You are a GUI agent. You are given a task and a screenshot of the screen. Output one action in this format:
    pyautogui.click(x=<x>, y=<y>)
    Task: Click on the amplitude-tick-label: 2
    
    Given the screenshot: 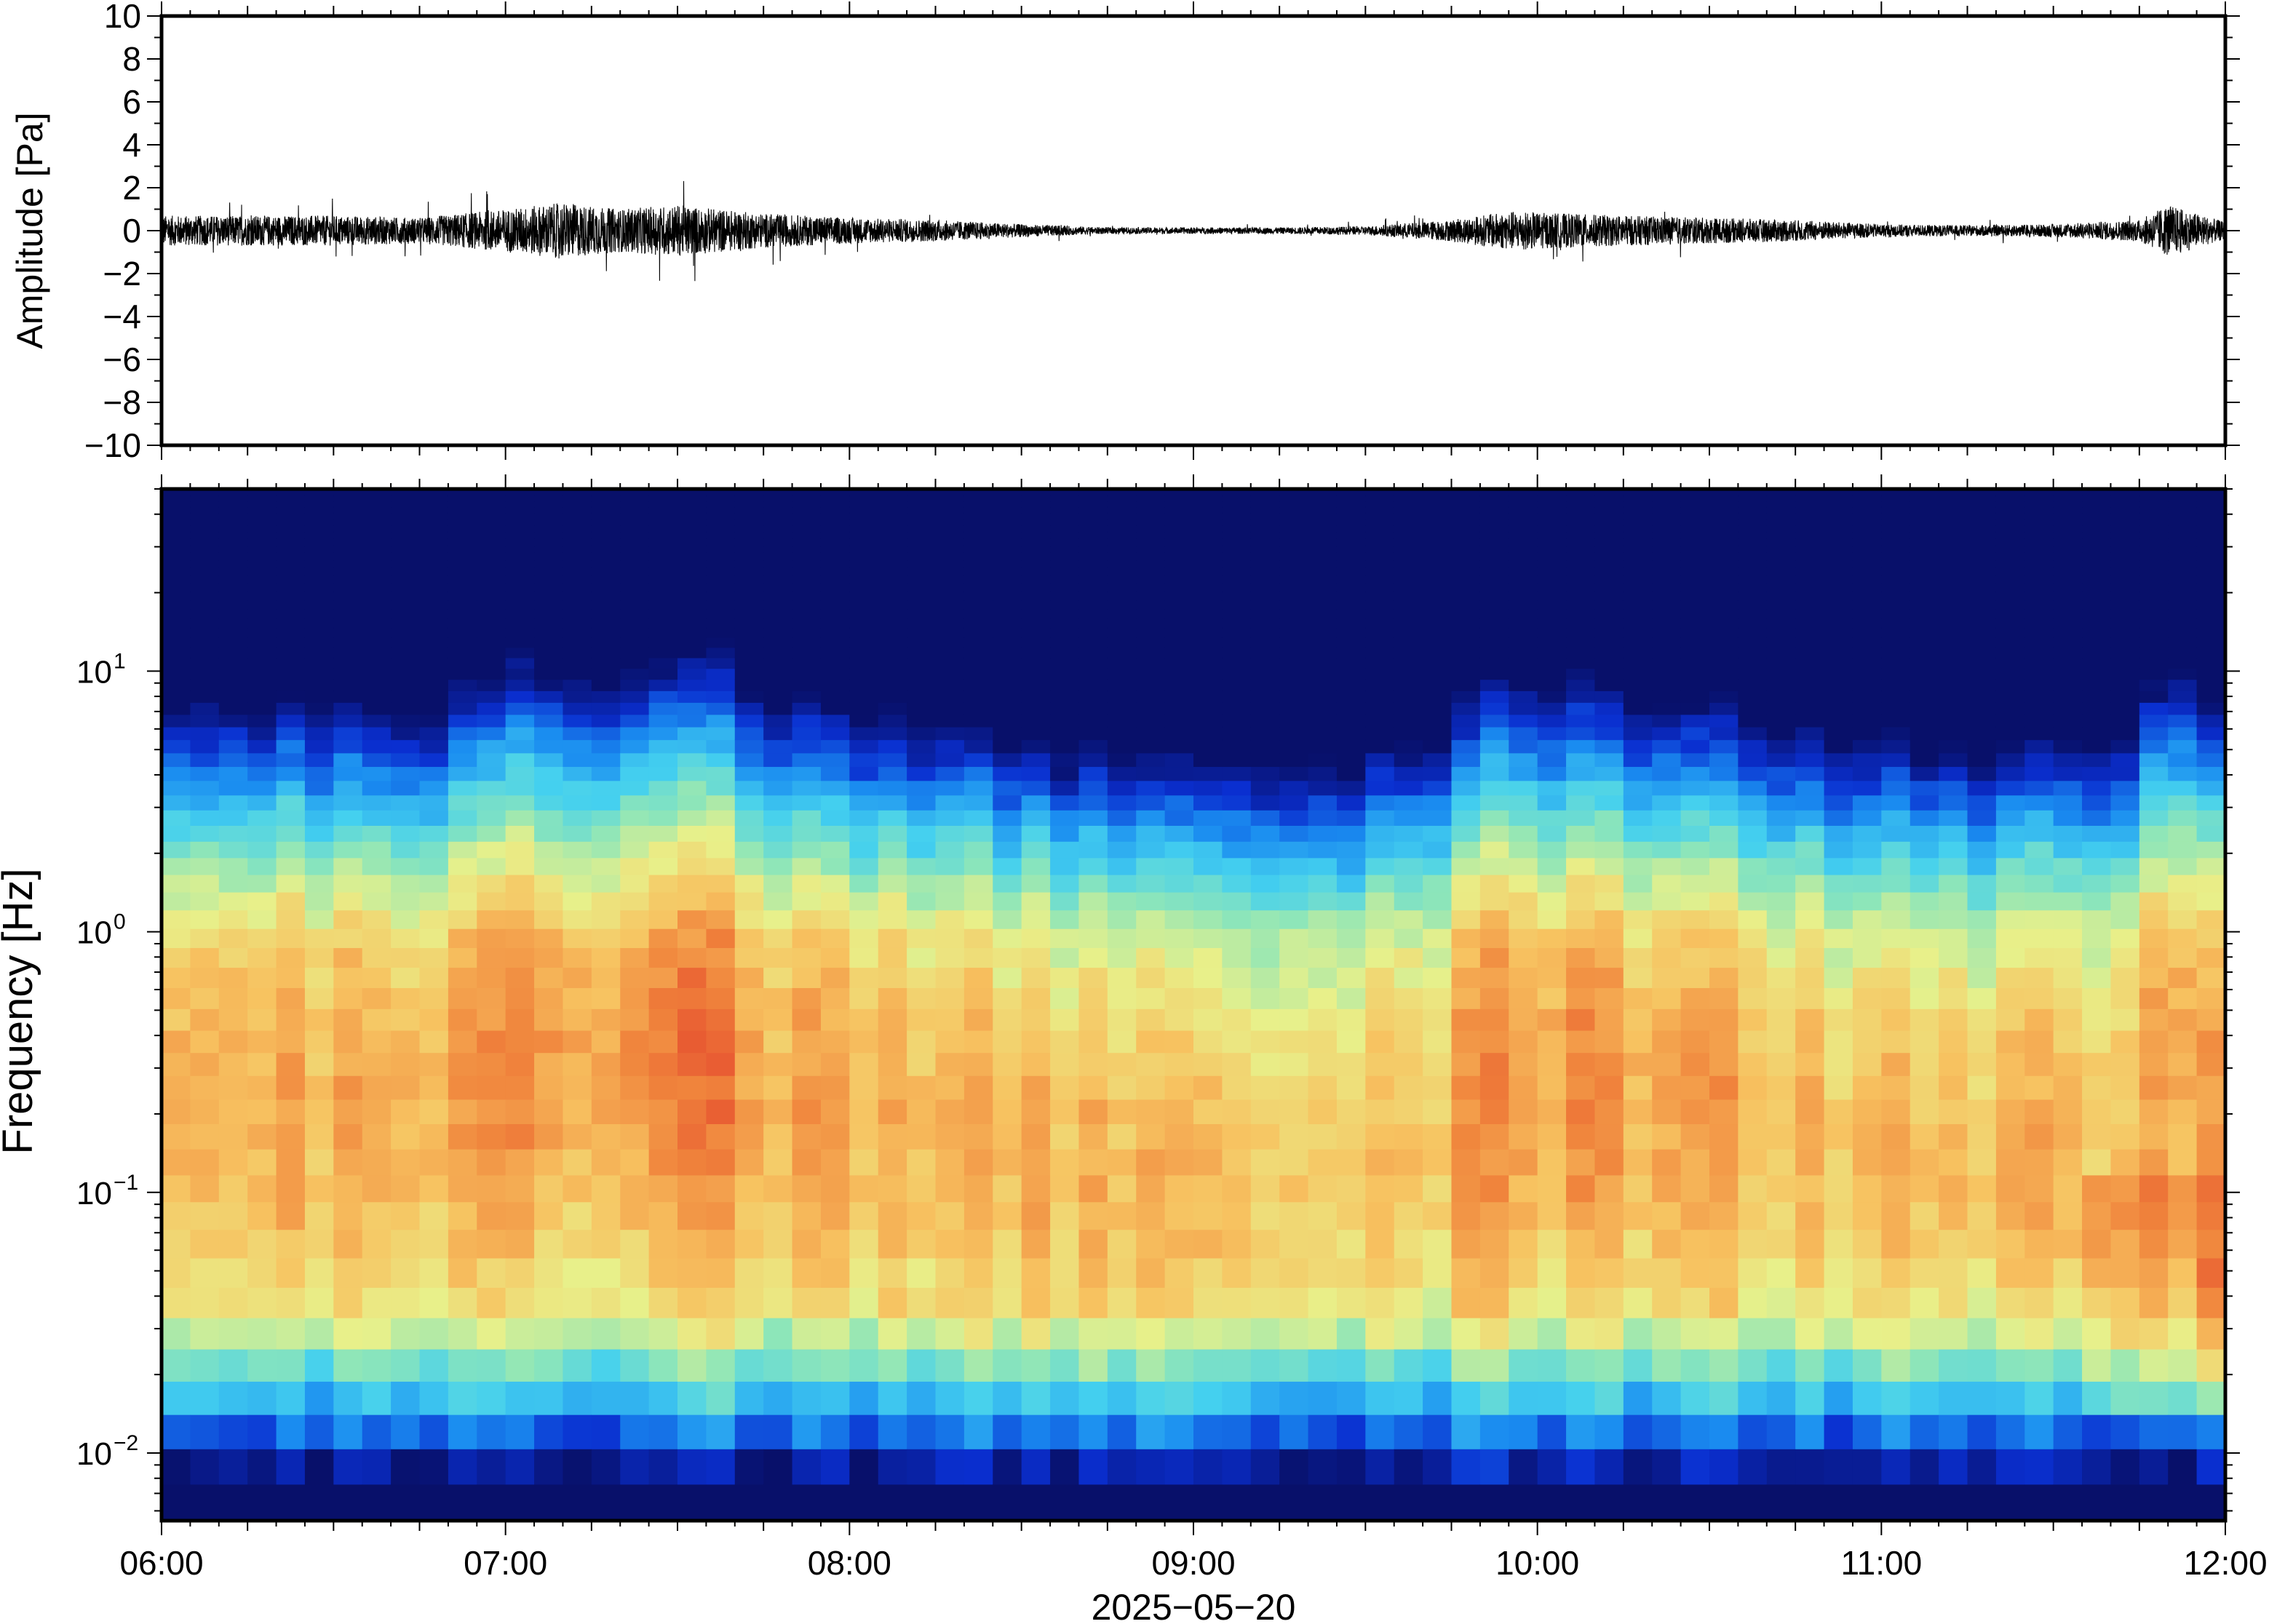 What is the action you would take?
    pyautogui.click(x=131, y=188)
    